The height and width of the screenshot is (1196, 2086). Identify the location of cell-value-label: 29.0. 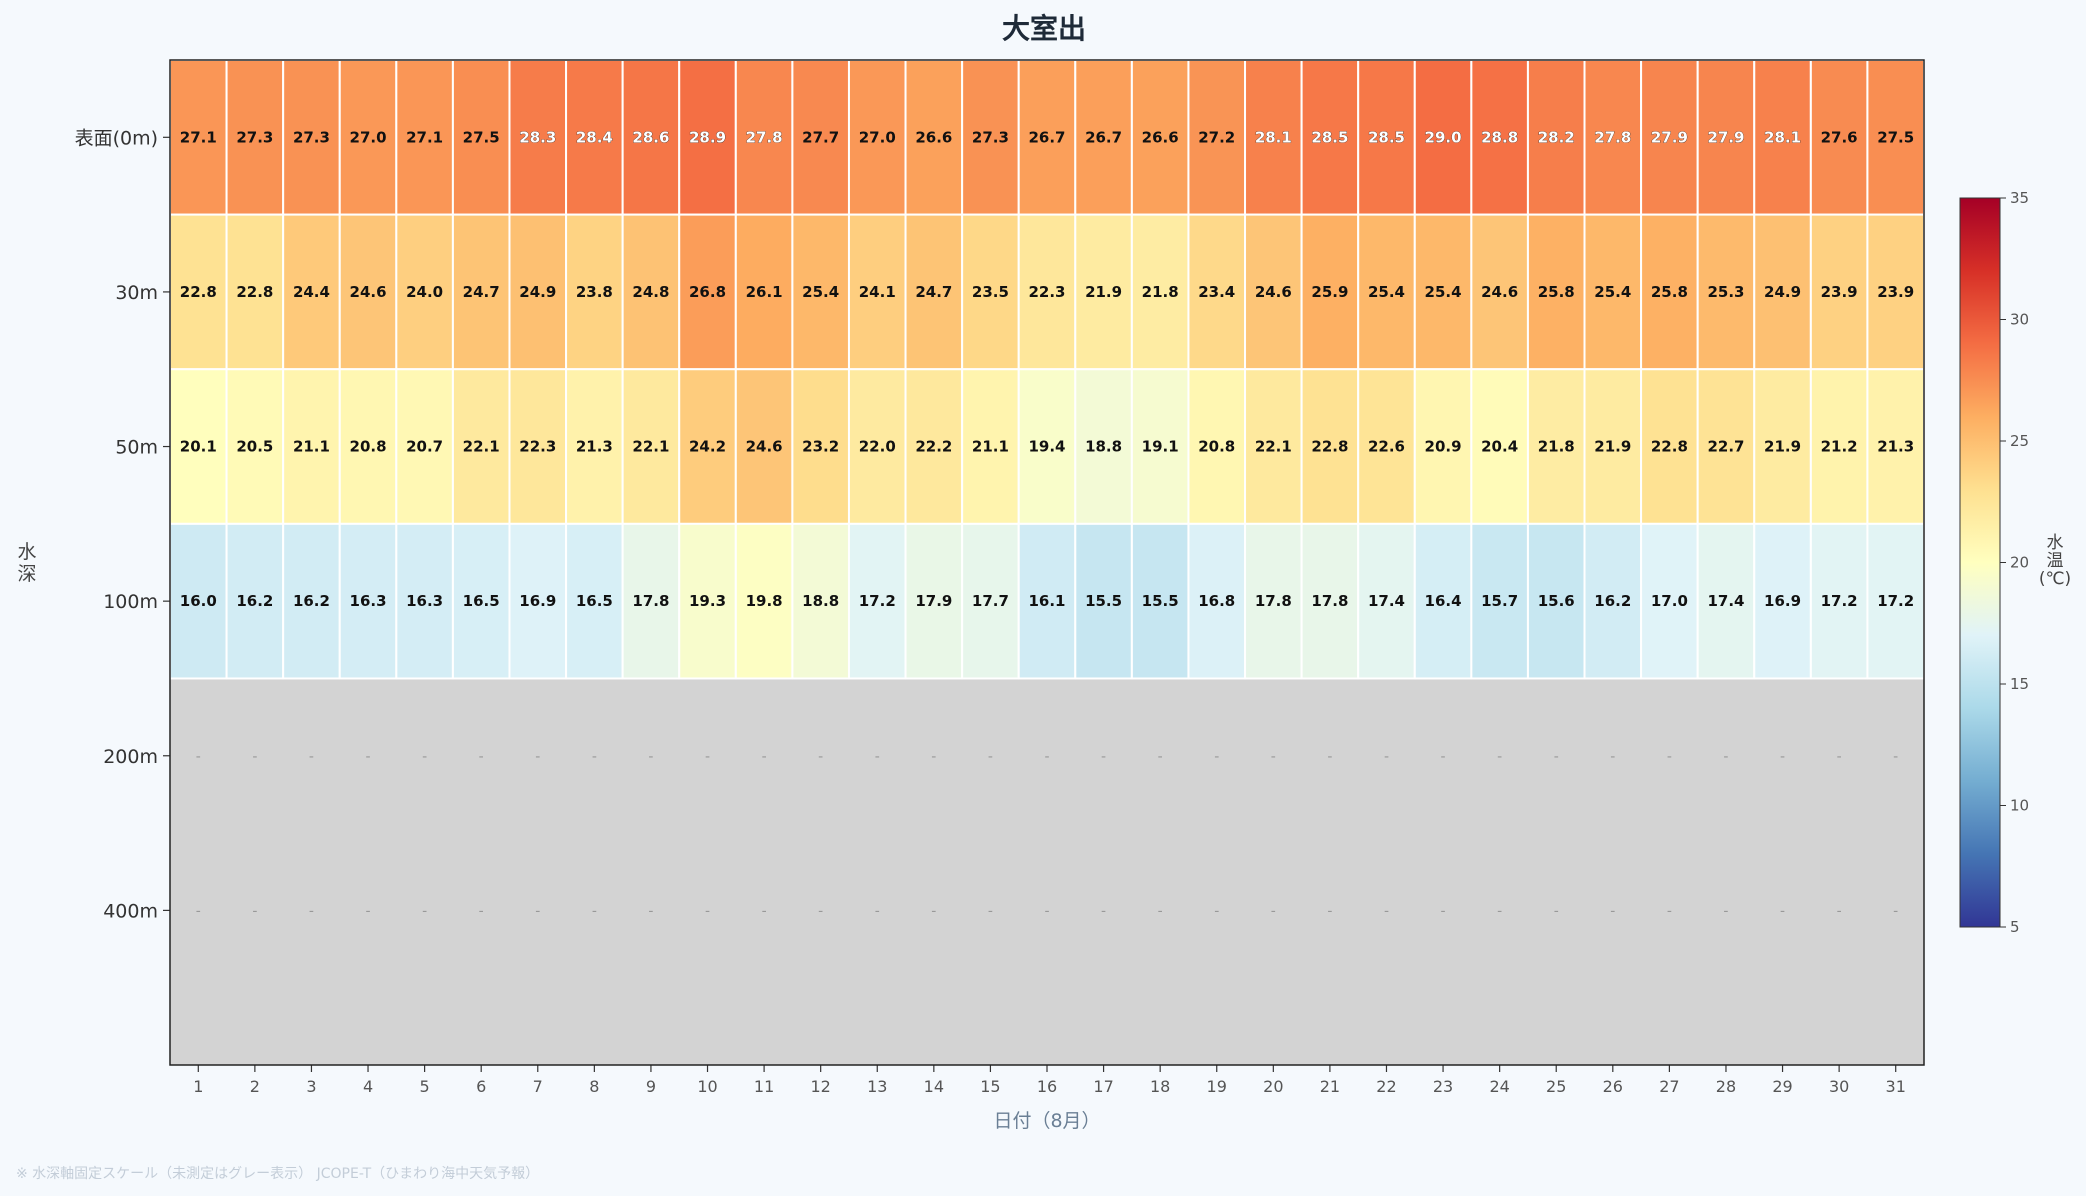
(1443, 137).